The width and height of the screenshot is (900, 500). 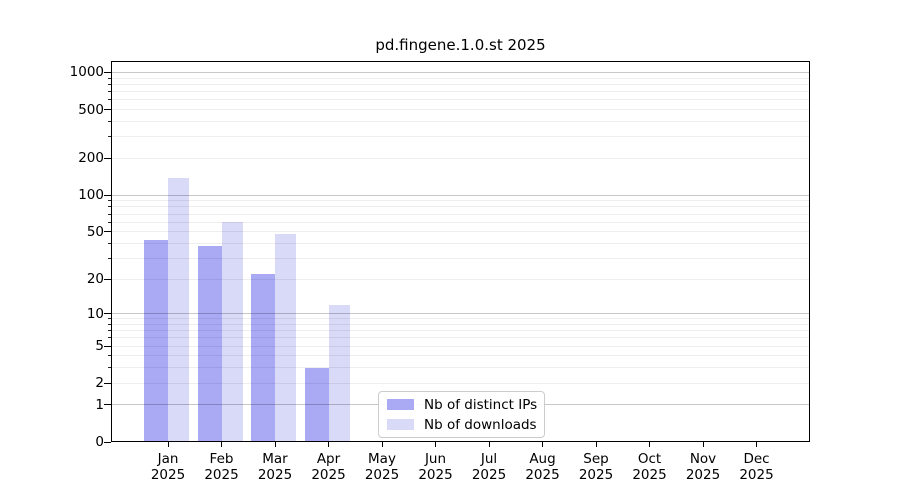 What do you see at coordinates (91, 109) in the screenshot?
I see `y-tick-label: 500` at bounding box center [91, 109].